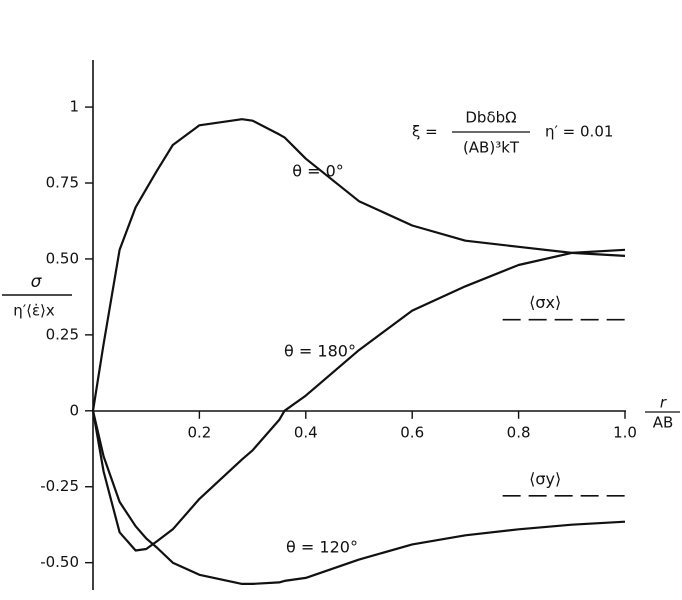 This screenshot has height=600, width=682. Describe the element at coordinates (59, 562) in the screenshot. I see `y-tick-label: -0.50` at that location.